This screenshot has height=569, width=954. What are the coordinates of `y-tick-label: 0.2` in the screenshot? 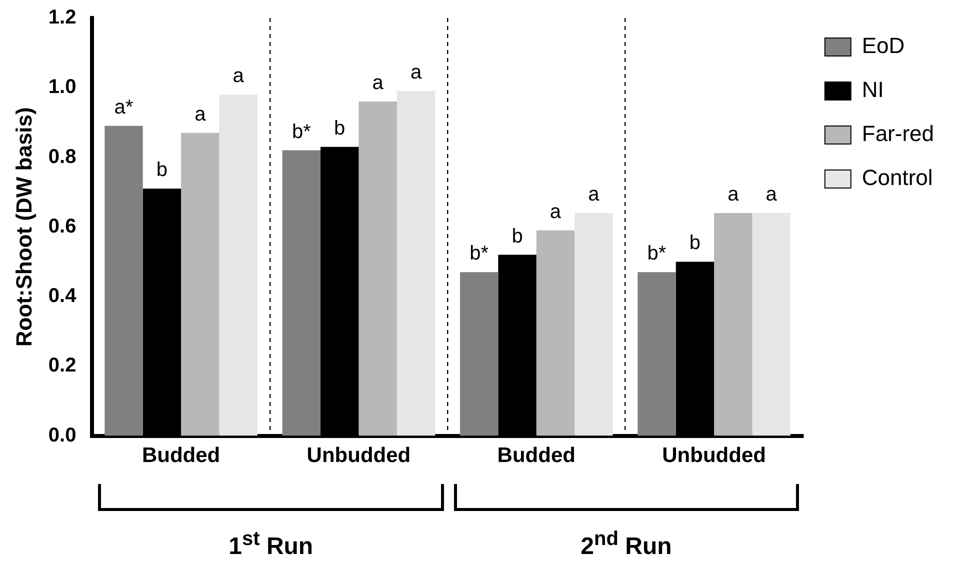 It's located at (62, 365).